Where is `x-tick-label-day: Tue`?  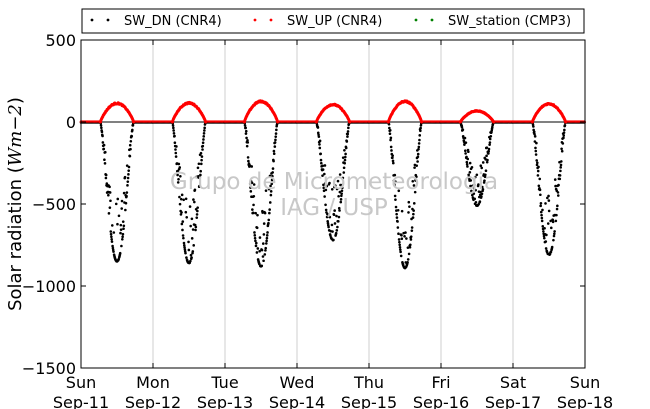
x-tick-label-day: Tue is located at coordinates (224, 382).